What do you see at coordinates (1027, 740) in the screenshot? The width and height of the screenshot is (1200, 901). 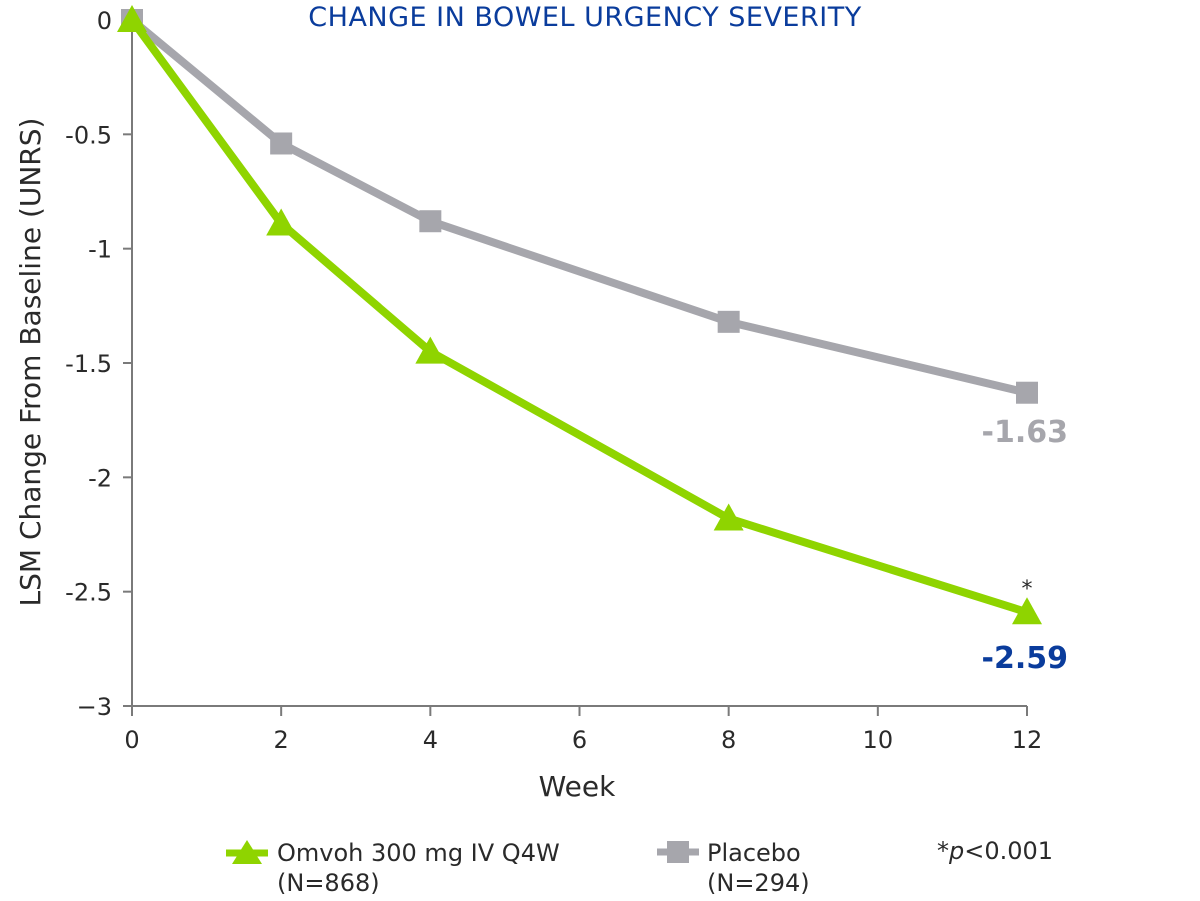 I see `x-tick-label: 12` at bounding box center [1027, 740].